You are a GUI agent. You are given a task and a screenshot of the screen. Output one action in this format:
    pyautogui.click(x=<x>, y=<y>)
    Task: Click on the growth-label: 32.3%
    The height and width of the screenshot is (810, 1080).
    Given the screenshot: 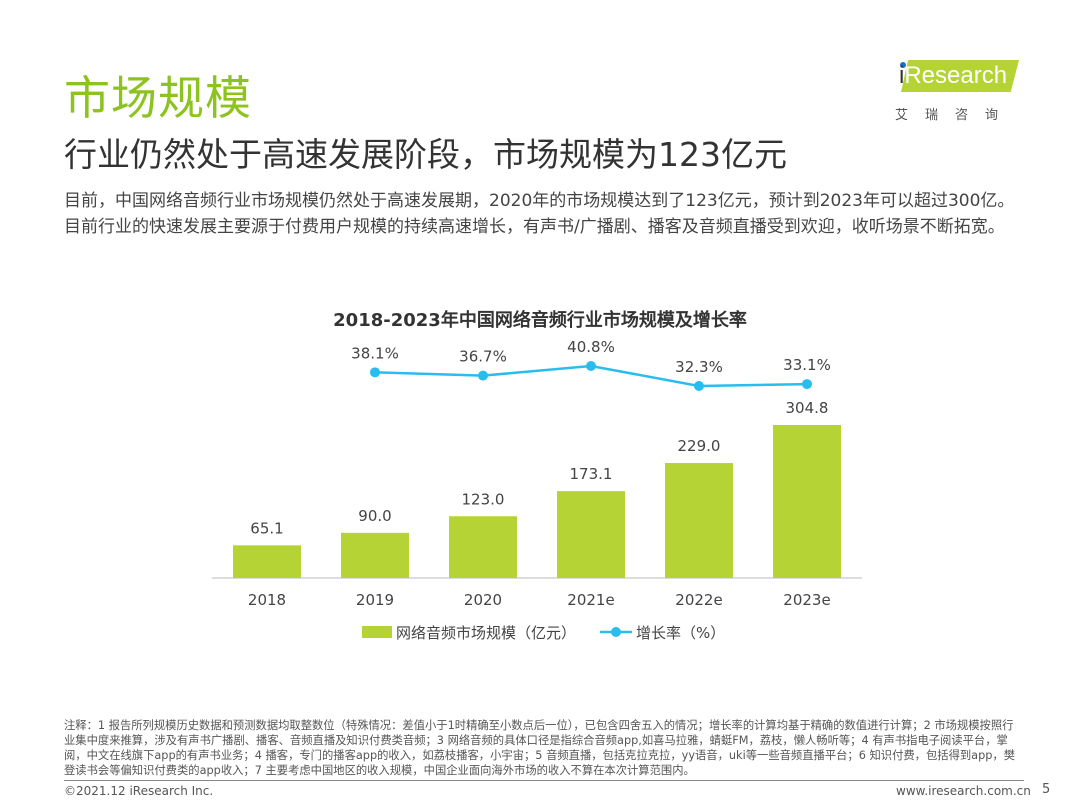 What is the action you would take?
    pyautogui.click(x=699, y=367)
    